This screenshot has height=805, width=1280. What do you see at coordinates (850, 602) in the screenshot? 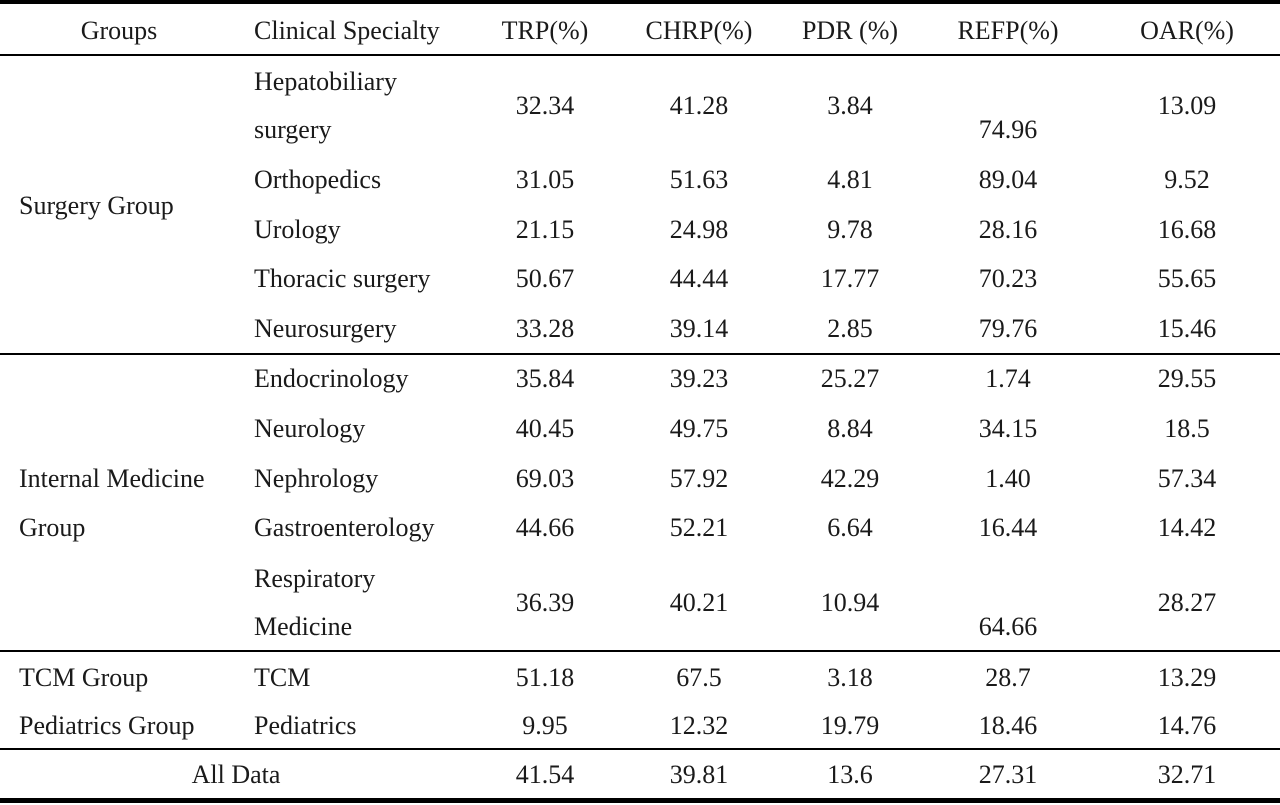
I see `pdr-cell: 10.94` at bounding box center [850, 602].